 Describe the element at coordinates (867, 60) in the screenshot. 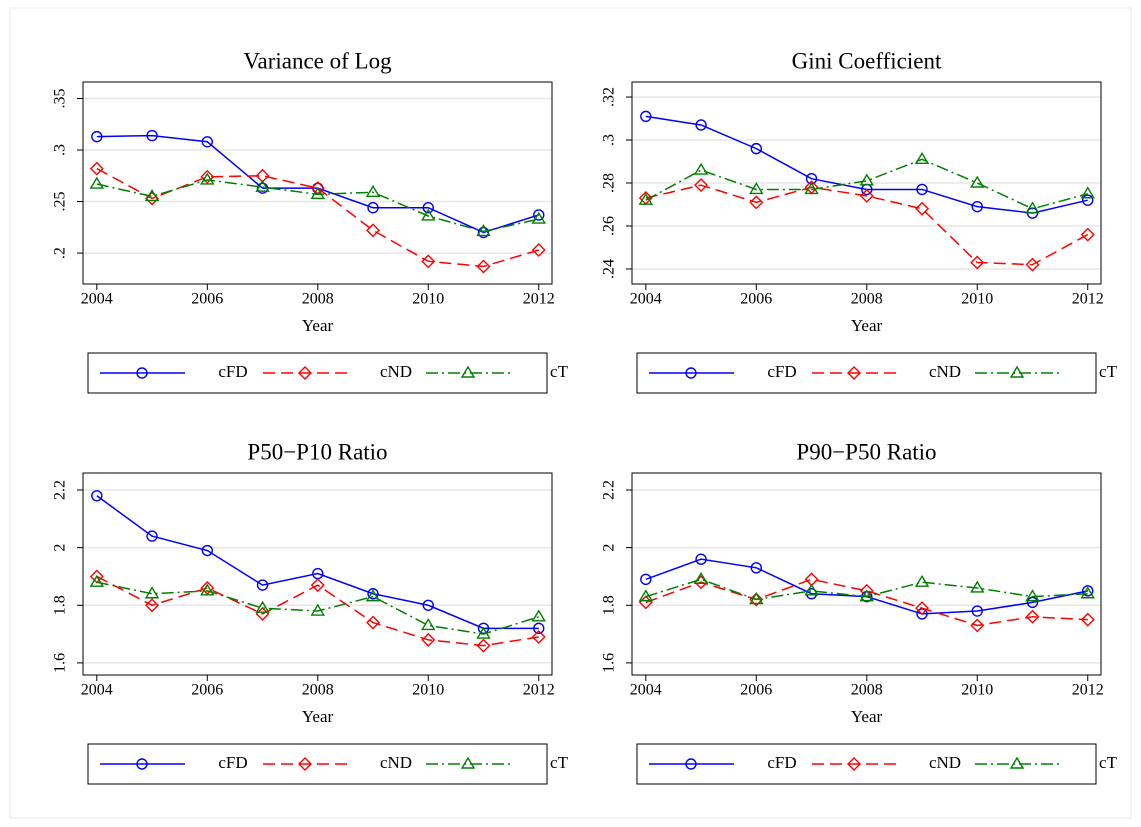

I see `chart-title: Gini Coefficient` at that location.